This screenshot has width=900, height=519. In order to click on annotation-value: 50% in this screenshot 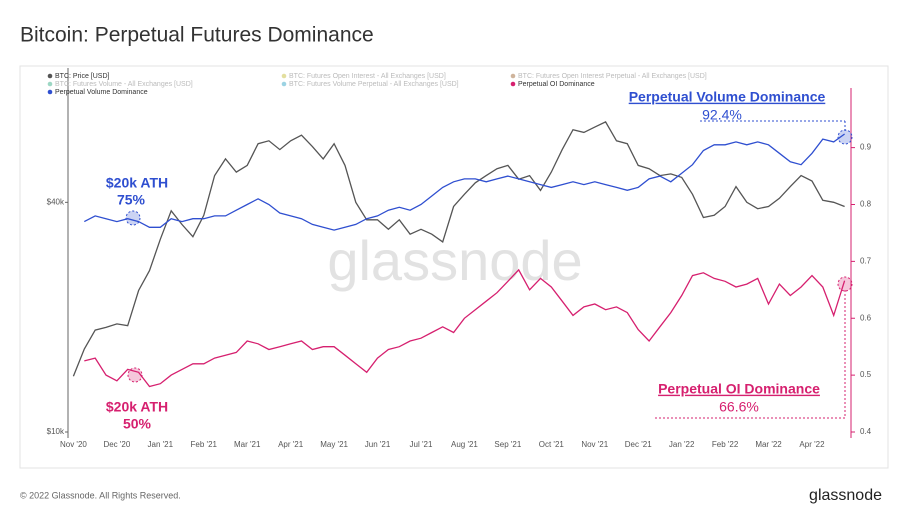, I will do `click(137, 424)`.